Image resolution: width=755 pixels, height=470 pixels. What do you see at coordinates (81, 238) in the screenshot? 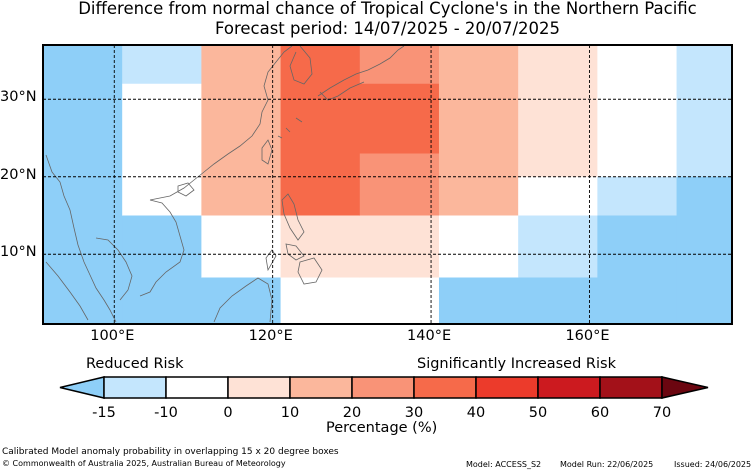
I see `coast-mainland-west` at bounding box center [81, 238].